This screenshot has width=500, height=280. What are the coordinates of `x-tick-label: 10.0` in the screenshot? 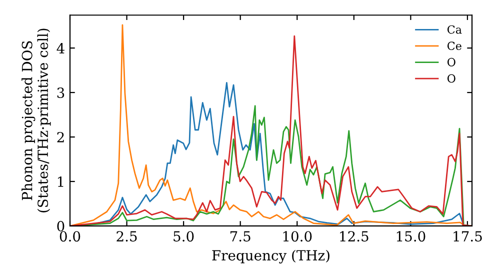 It's located at (297, 236).